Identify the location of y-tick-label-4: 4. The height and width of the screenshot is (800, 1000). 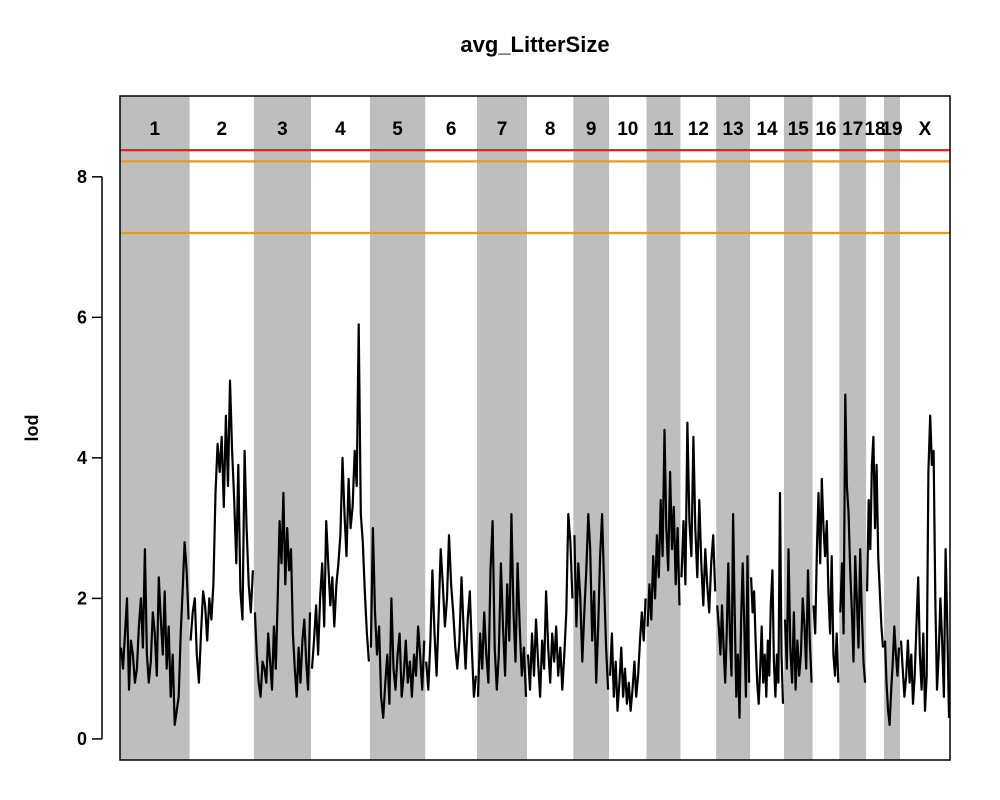
(82, 458).